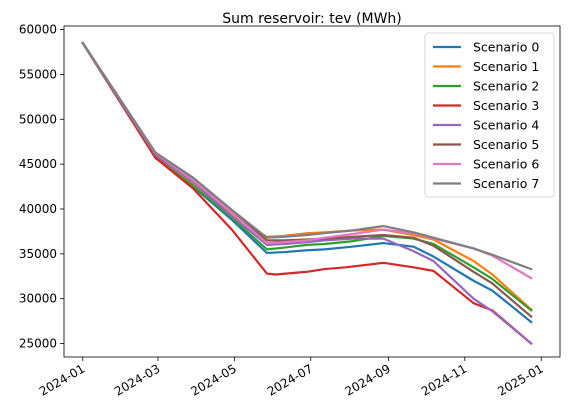 This screenshot has height=419, width=569. I want to click on y-tick-label: 45000, so click(38, 164).